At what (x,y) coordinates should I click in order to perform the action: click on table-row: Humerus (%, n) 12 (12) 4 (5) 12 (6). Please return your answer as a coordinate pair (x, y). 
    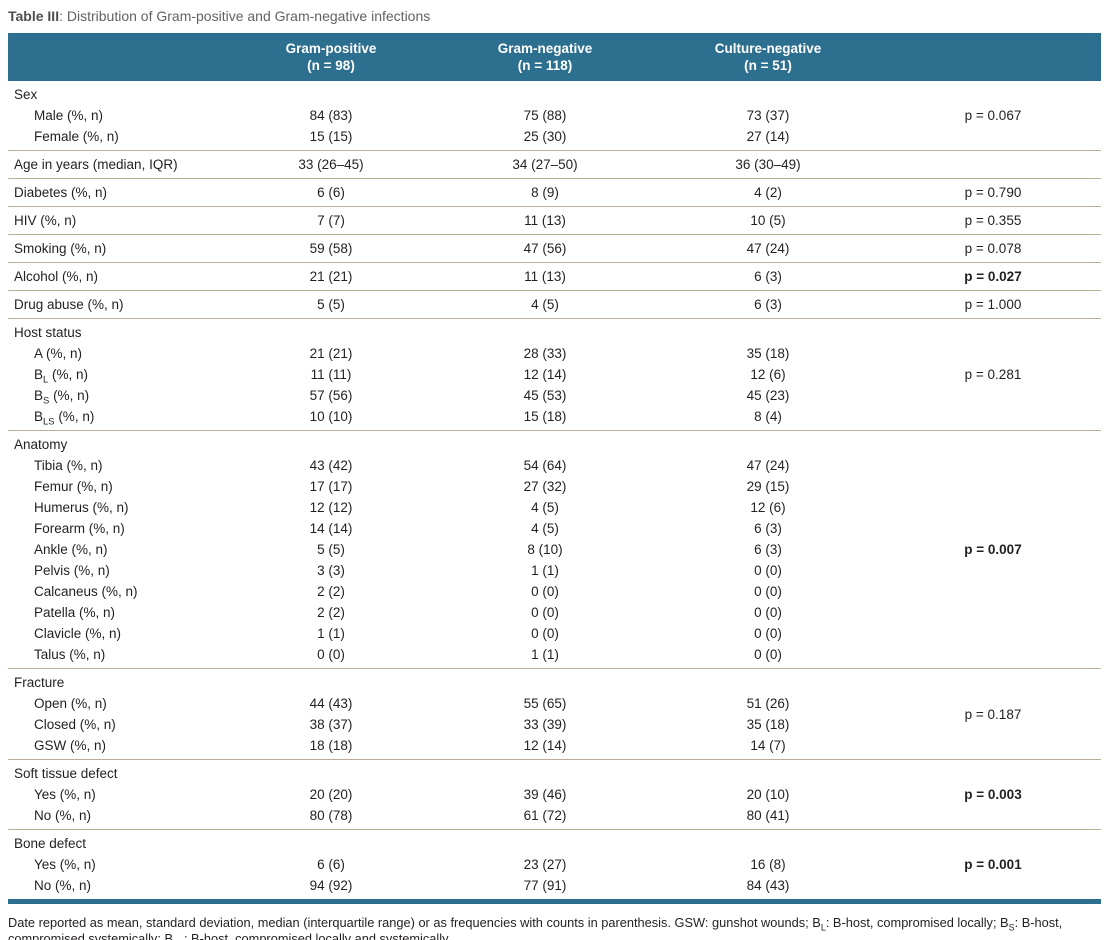
    Looking at the image, I should click on (554, 507).